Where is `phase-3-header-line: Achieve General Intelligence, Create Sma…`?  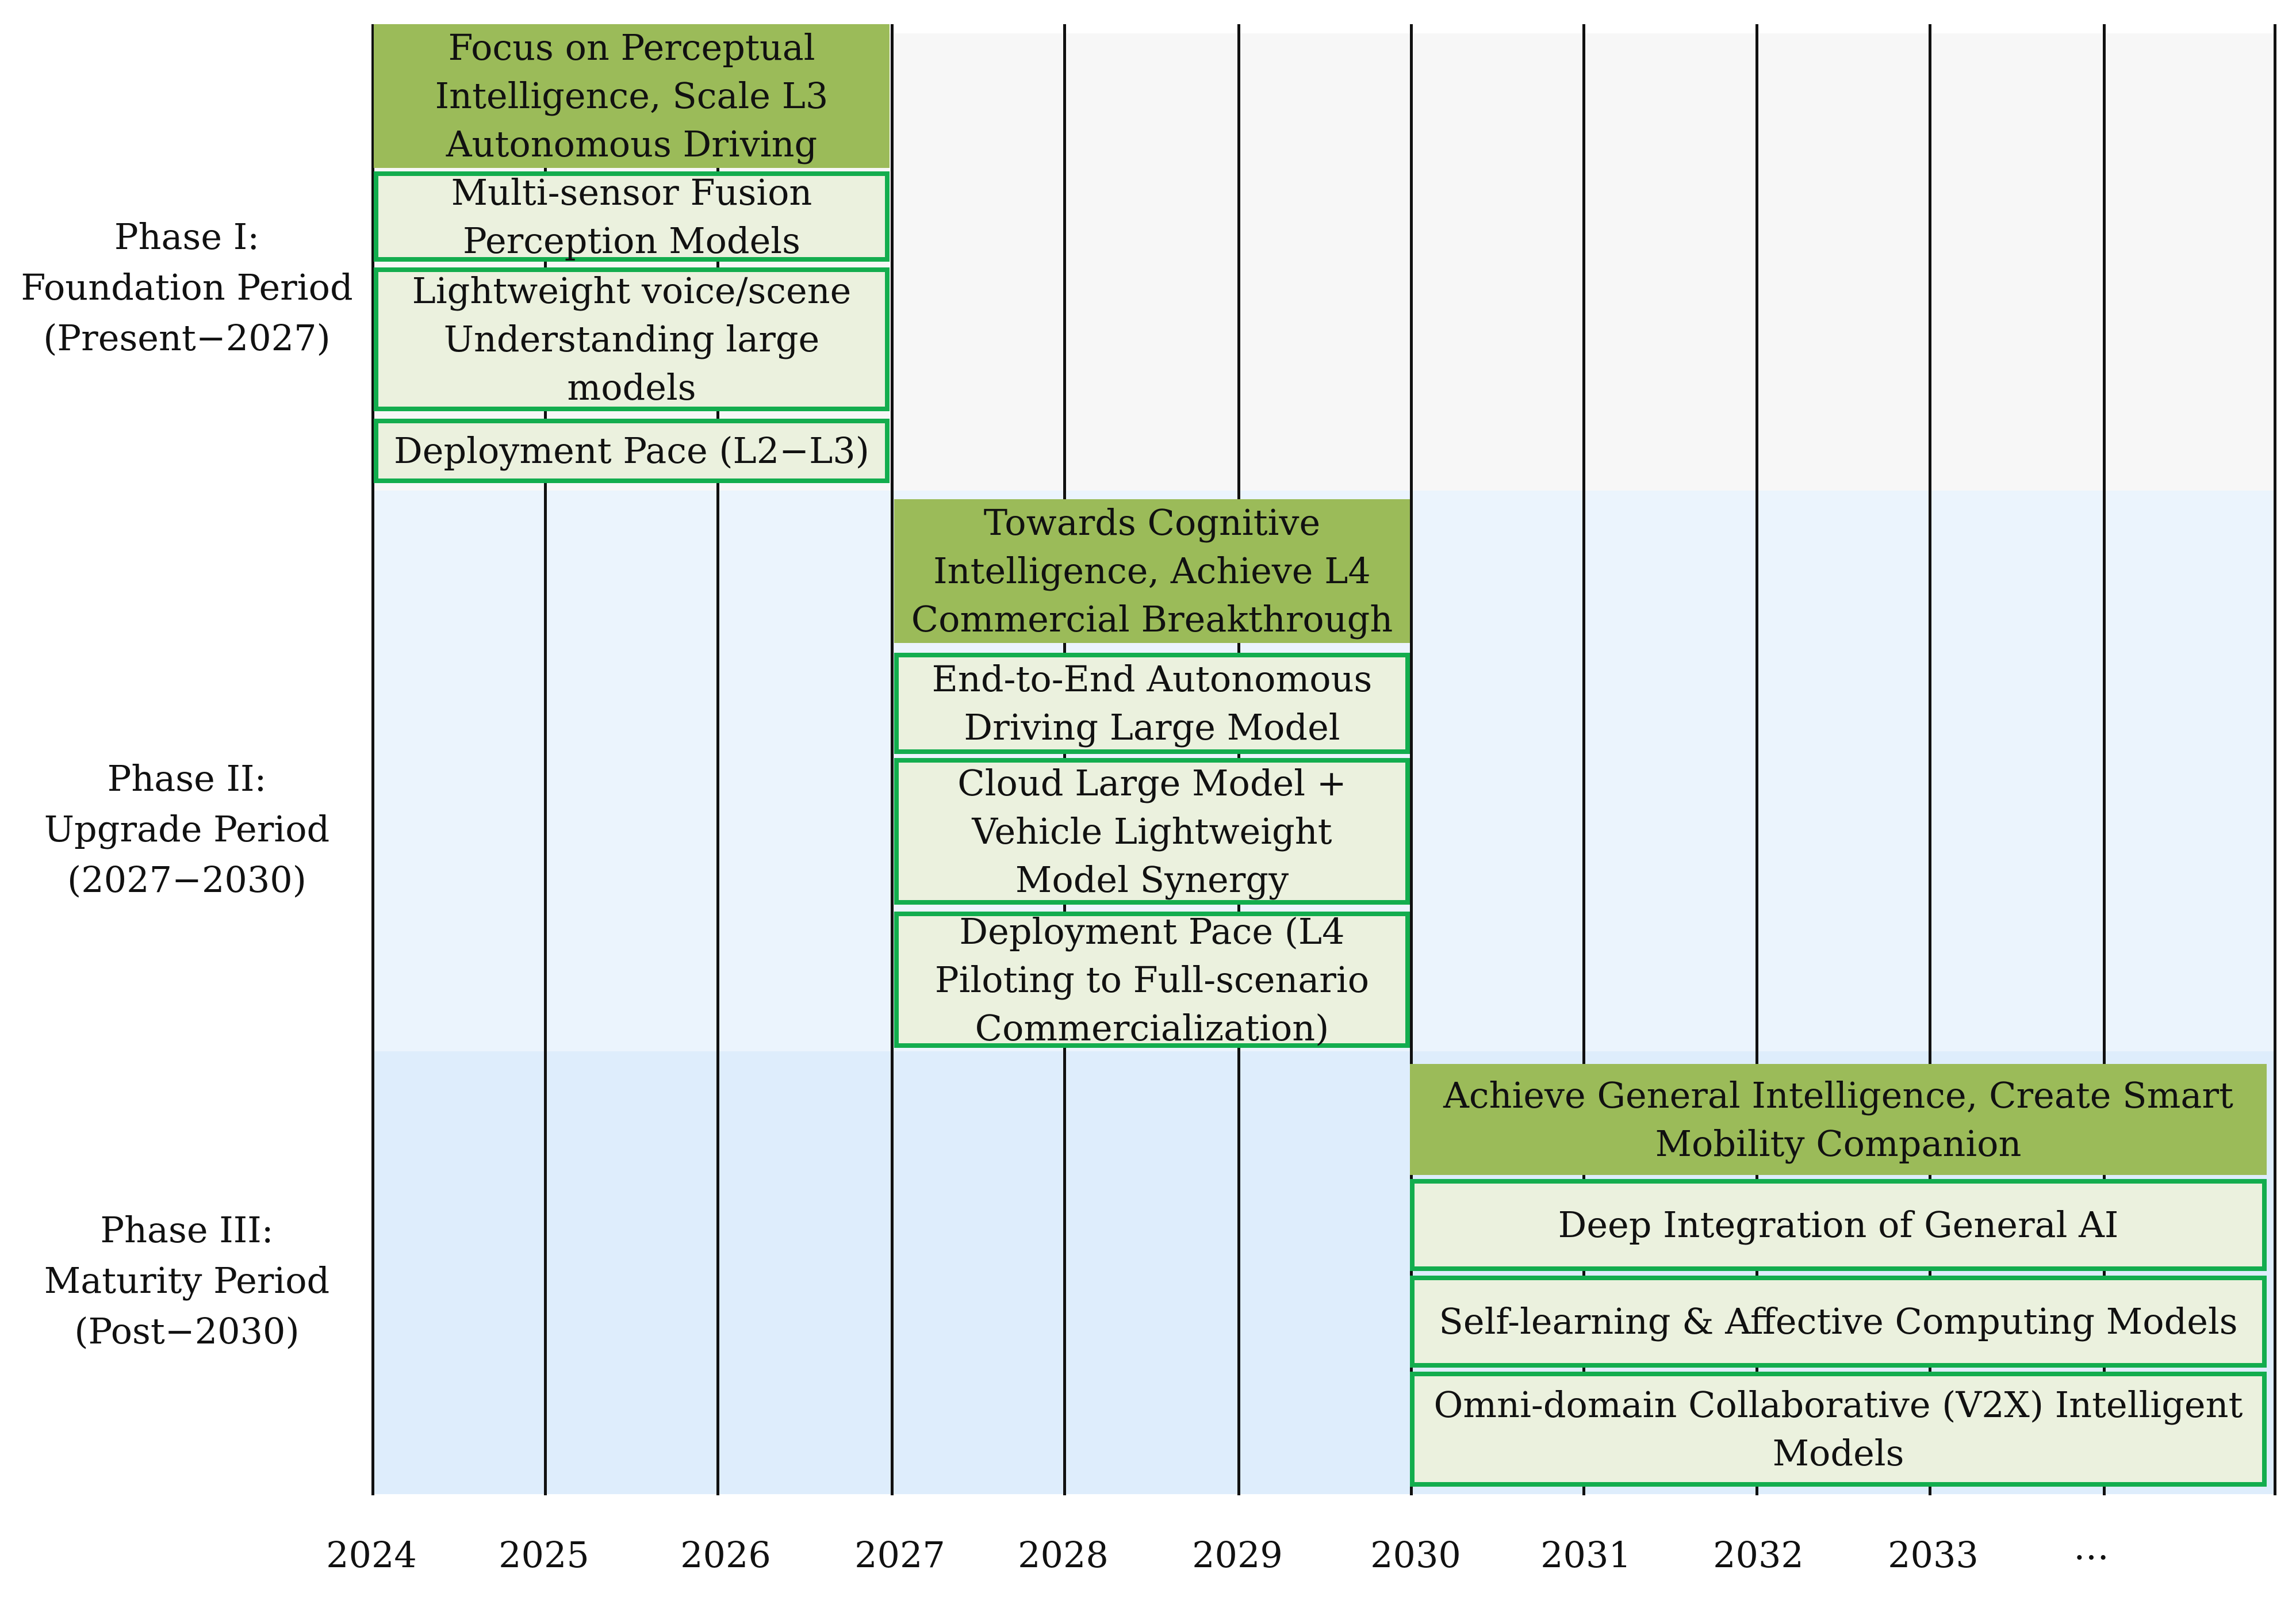
phase-3-header-line: Achieve General Intelligence, Create Sma… is located at coordinates (1838, 1095).